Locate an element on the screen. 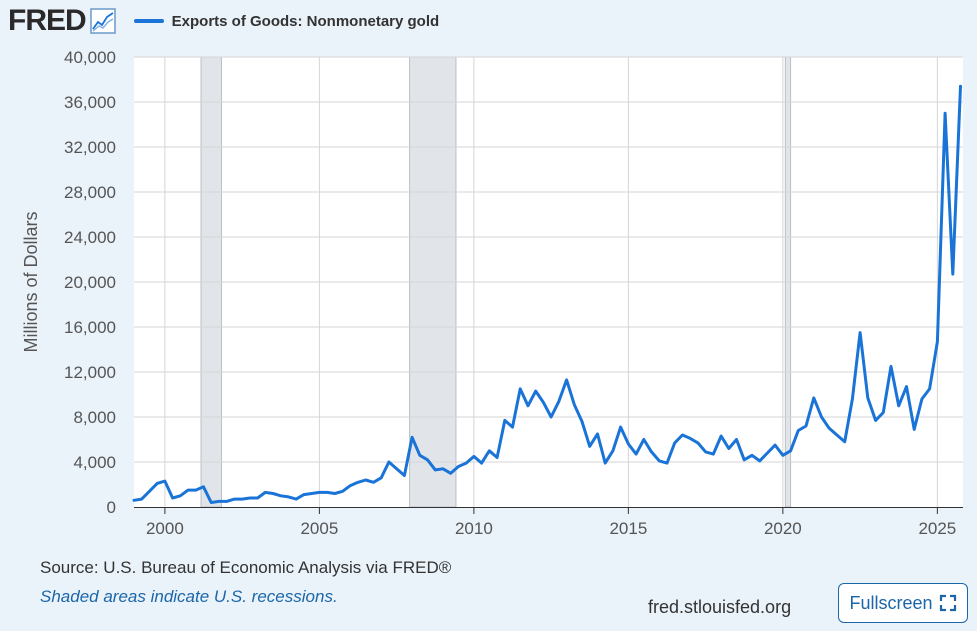  y-tick-label: 36,000 is located at coordinates (90, 102).